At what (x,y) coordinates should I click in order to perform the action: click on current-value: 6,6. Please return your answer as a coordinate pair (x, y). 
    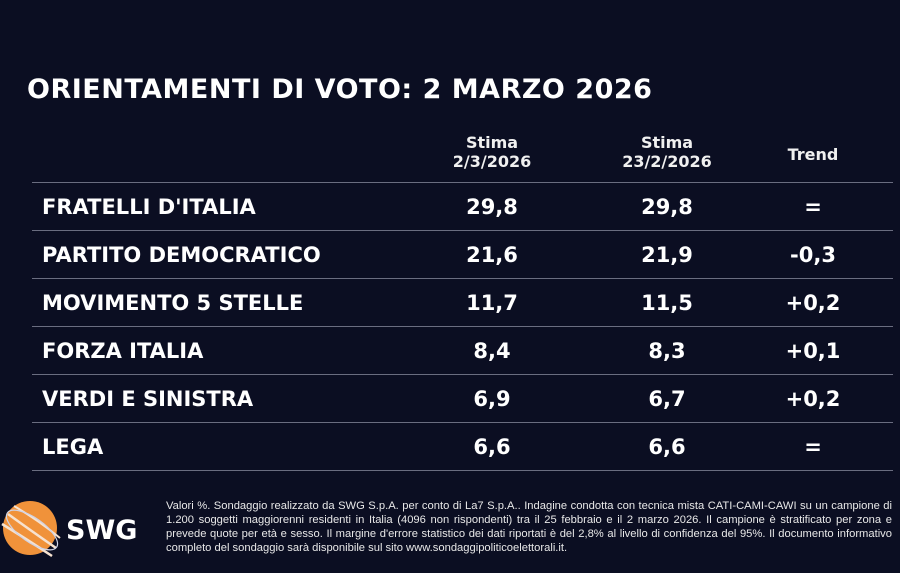
    Looking at the image, I should click on (492, 447).